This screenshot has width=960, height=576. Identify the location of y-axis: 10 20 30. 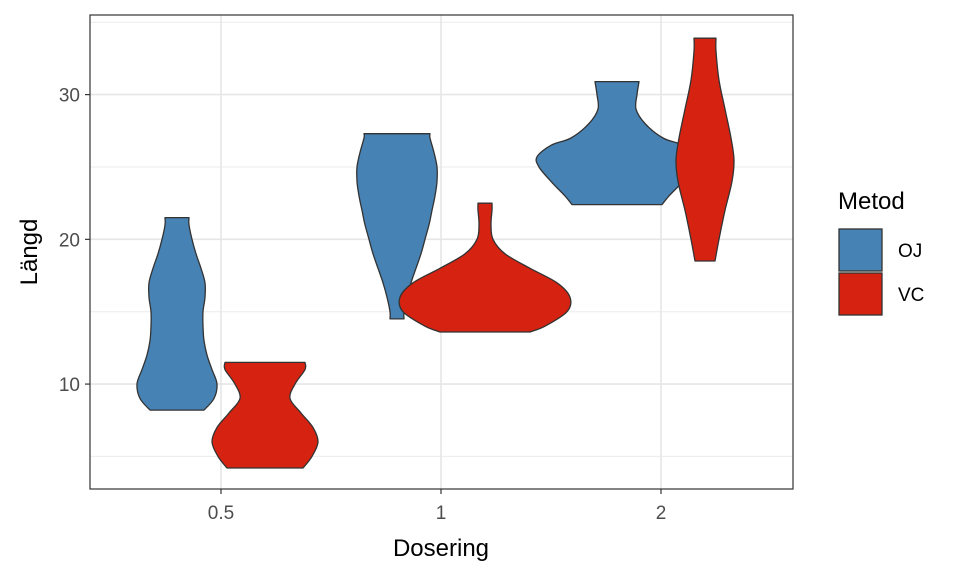
(74, 241).